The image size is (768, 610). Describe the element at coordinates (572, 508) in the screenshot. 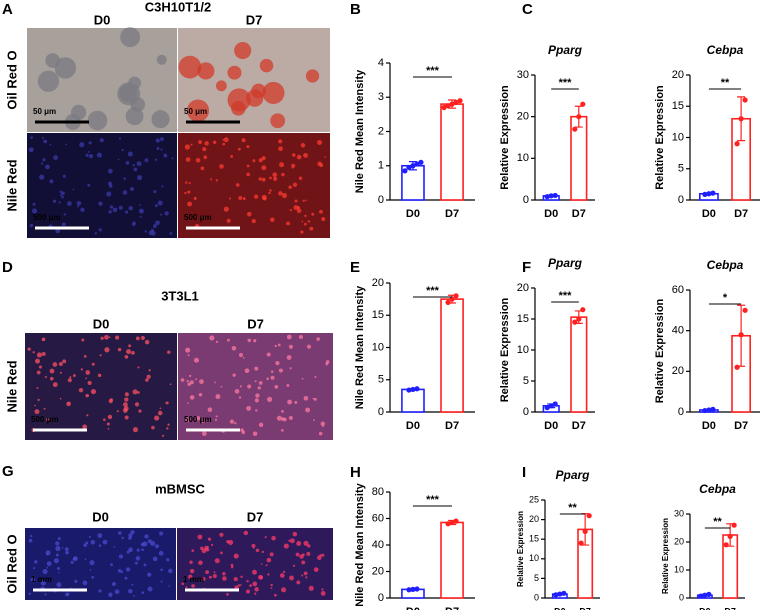

I see `significance-label: **` at that location.